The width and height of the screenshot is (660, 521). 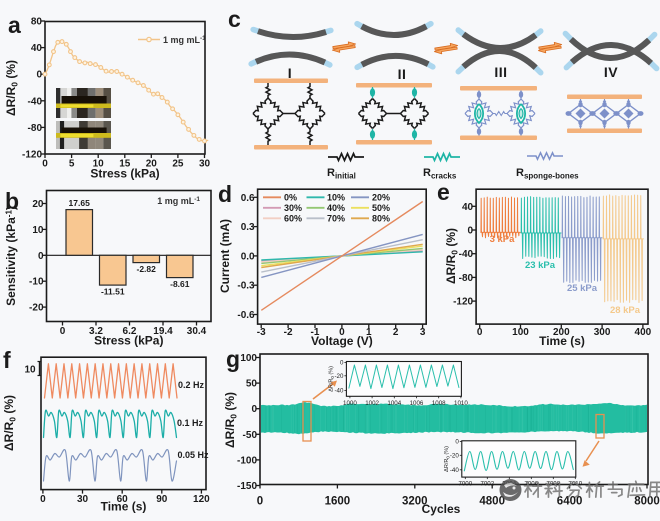 I want to click on svg-text: 1002, so click(x=372, y=403).